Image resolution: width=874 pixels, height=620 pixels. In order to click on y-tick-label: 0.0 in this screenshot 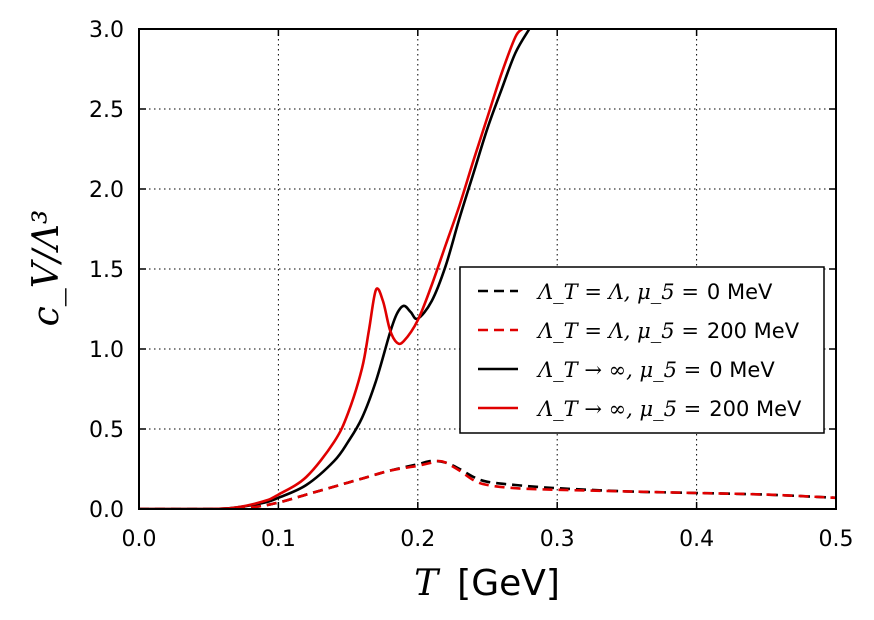, I will do `click(106, 510)`.